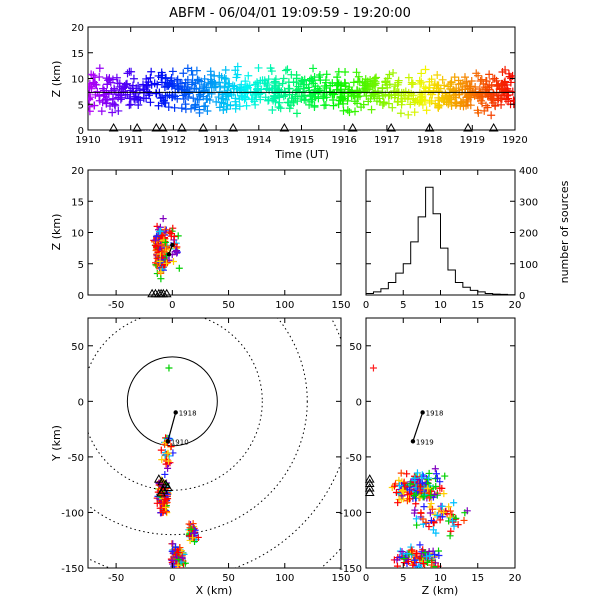  Describe the element at coordinates (77, 171) in the screenshot. I see `y-tick-label: 20` at that location.